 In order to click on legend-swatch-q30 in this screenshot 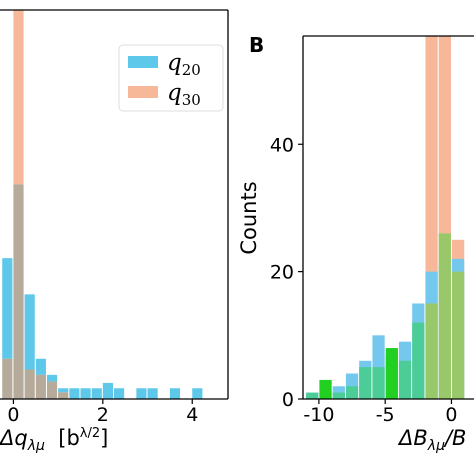, I will do `click(143, 92)`.